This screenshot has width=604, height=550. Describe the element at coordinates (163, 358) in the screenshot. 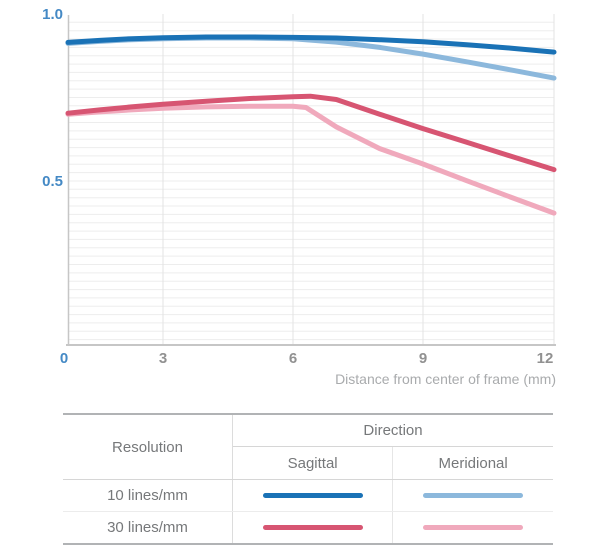

I see `x-tick-label: 3` at that location.